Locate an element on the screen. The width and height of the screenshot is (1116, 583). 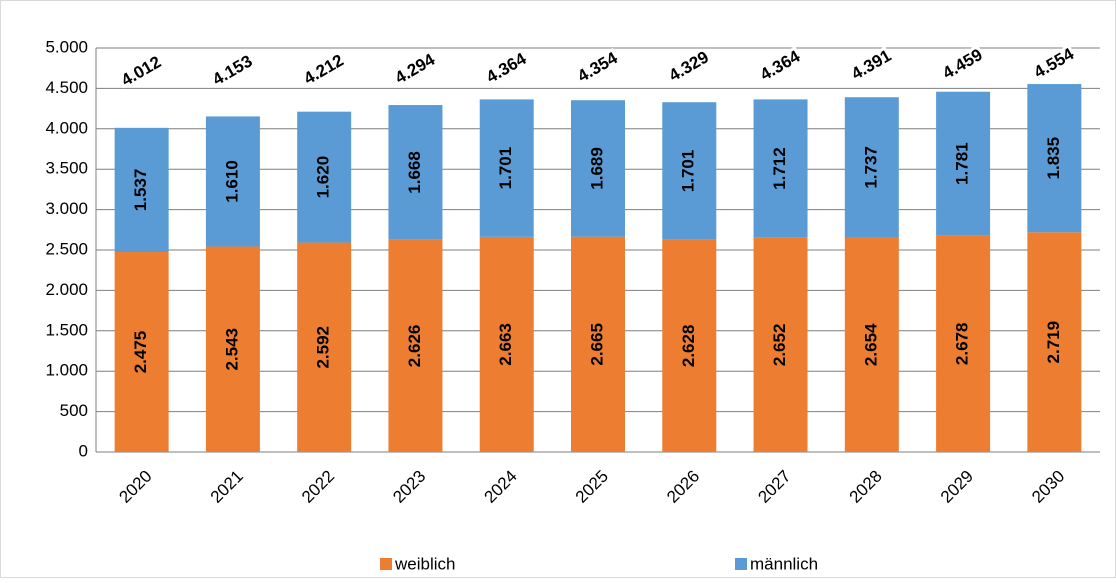
bar-value-label: 2.678 is located at coordinates (962, 344).